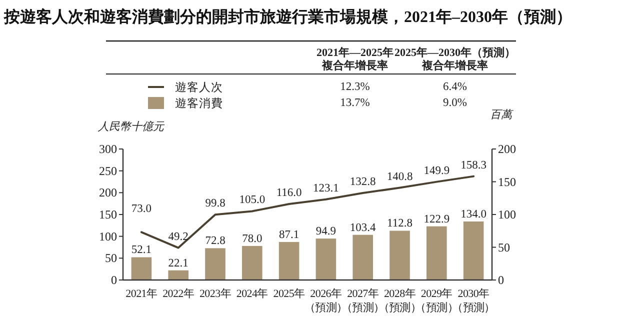 This screenshot has width=621, height=326. Describe the element at coordinates (141, 250) in the screenshot. I see `data-label: 52.1` at that location.